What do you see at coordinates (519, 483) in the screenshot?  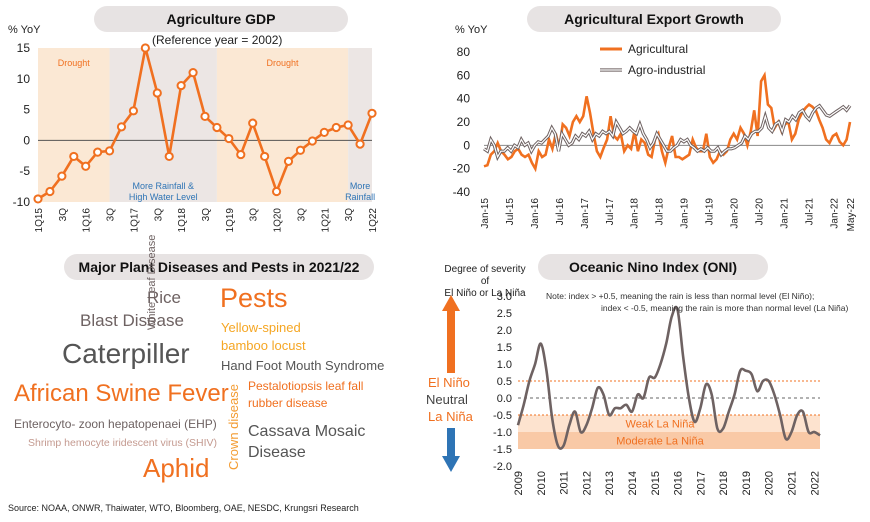 I see `oni-xtick: 2009` at bounding box center [519, 483].